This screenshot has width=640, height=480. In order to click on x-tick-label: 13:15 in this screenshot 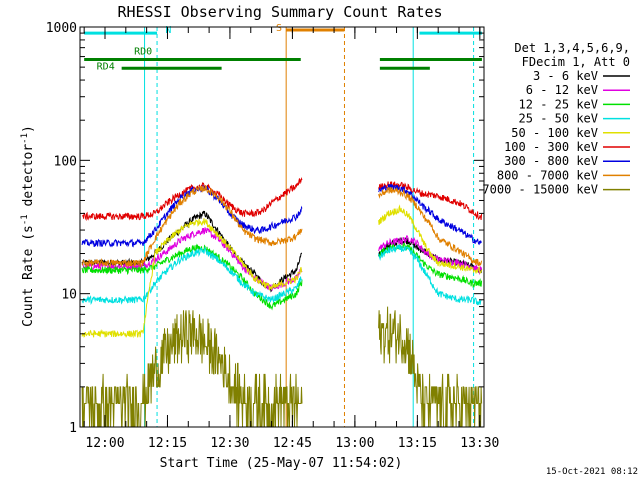, I will do `click(417, 443)`.